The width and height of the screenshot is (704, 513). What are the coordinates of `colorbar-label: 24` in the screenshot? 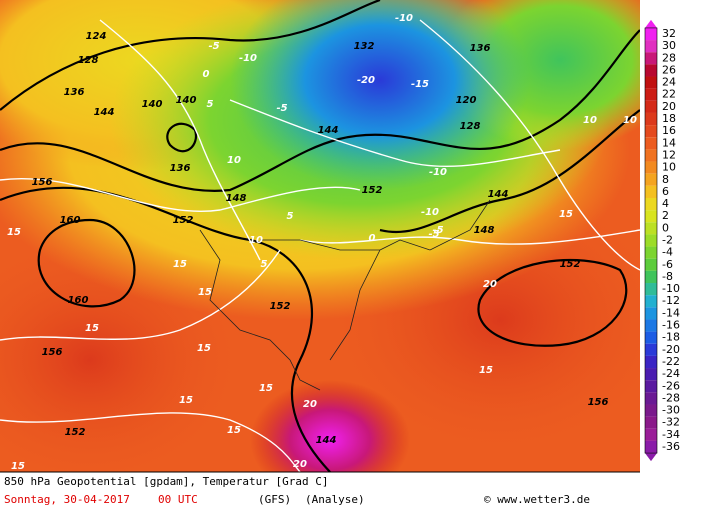 It's located at (669, 82).